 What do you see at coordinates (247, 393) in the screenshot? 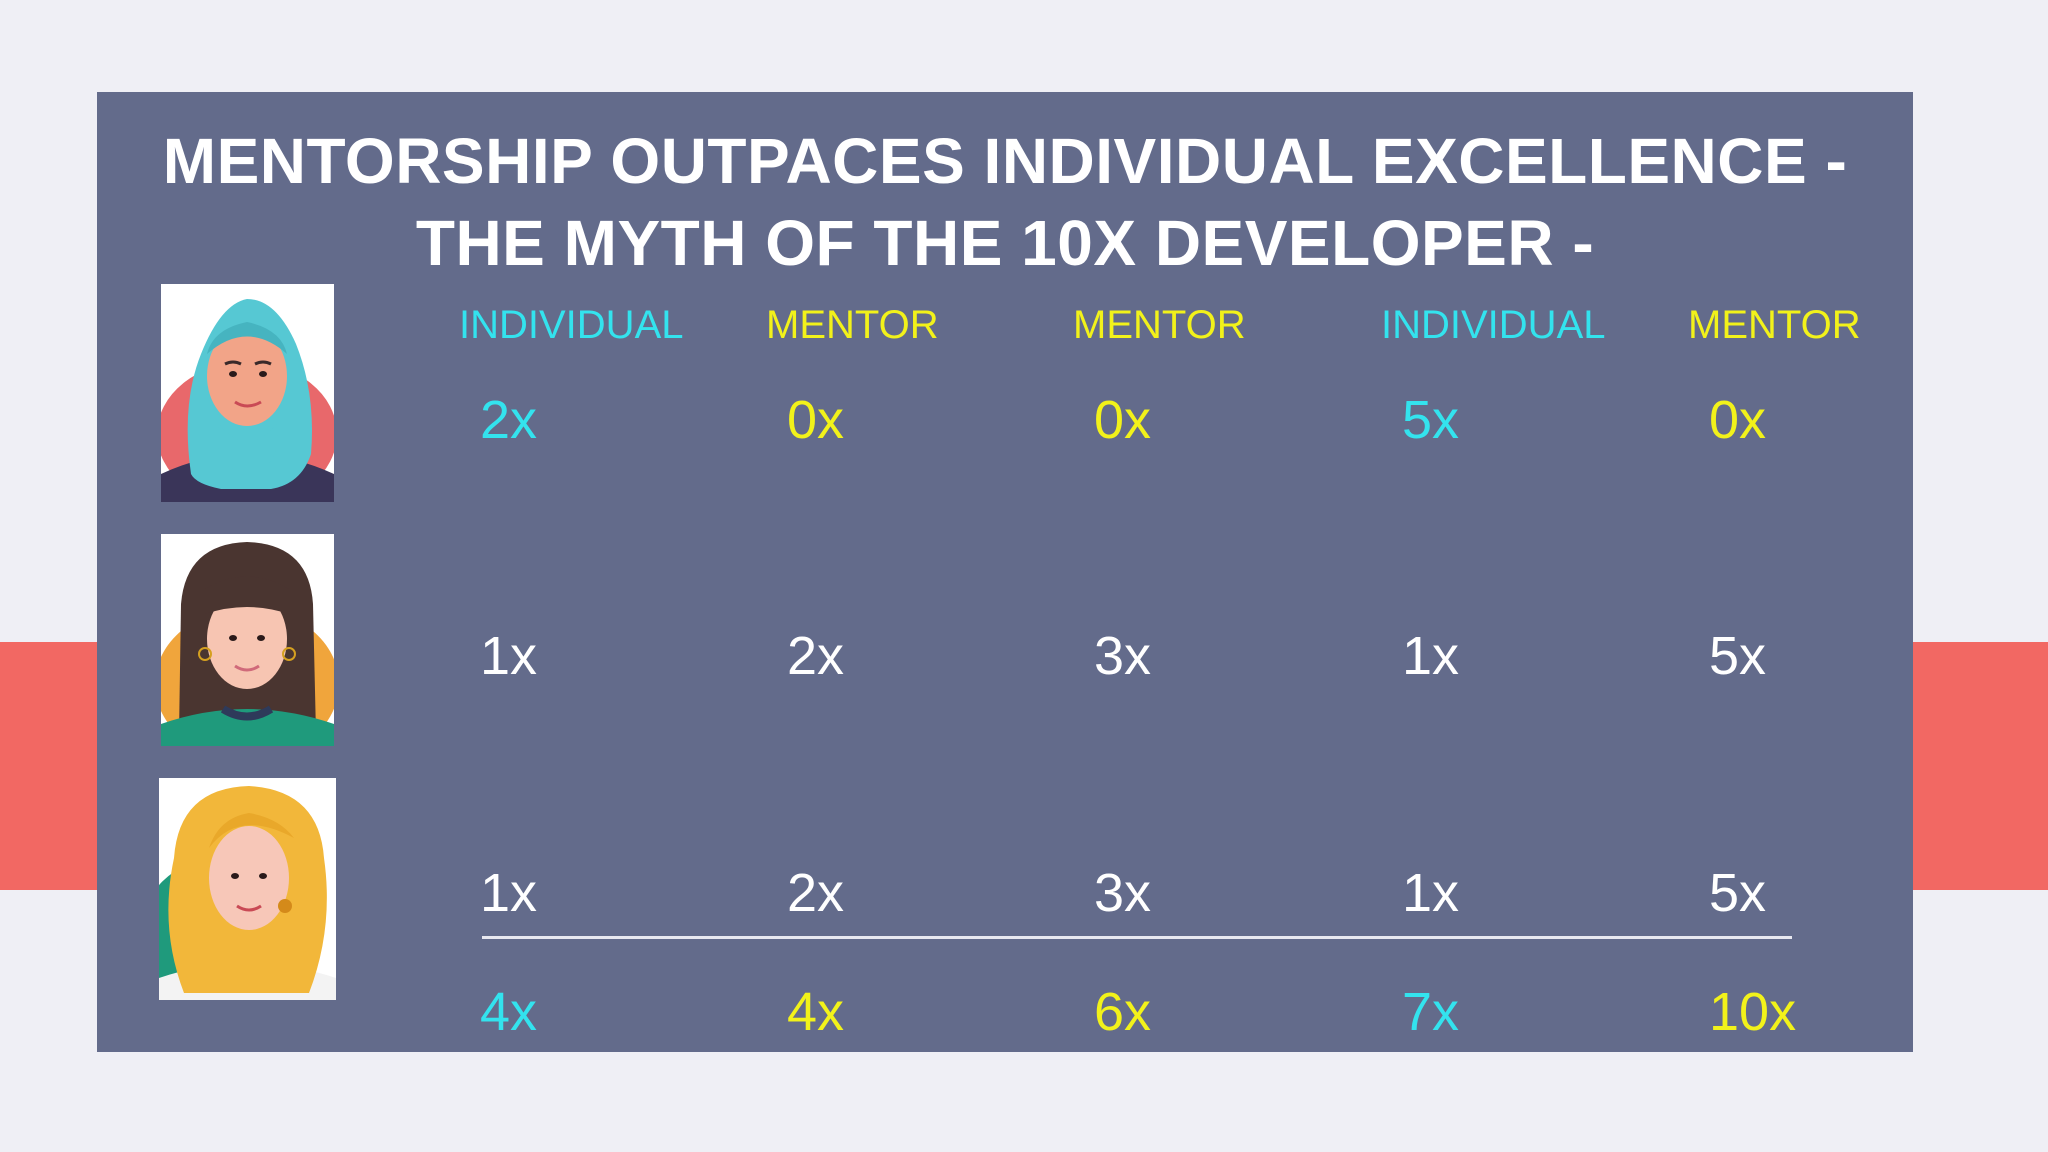
I see `woman-hijab-avatar` at bounding box center [247, 393].